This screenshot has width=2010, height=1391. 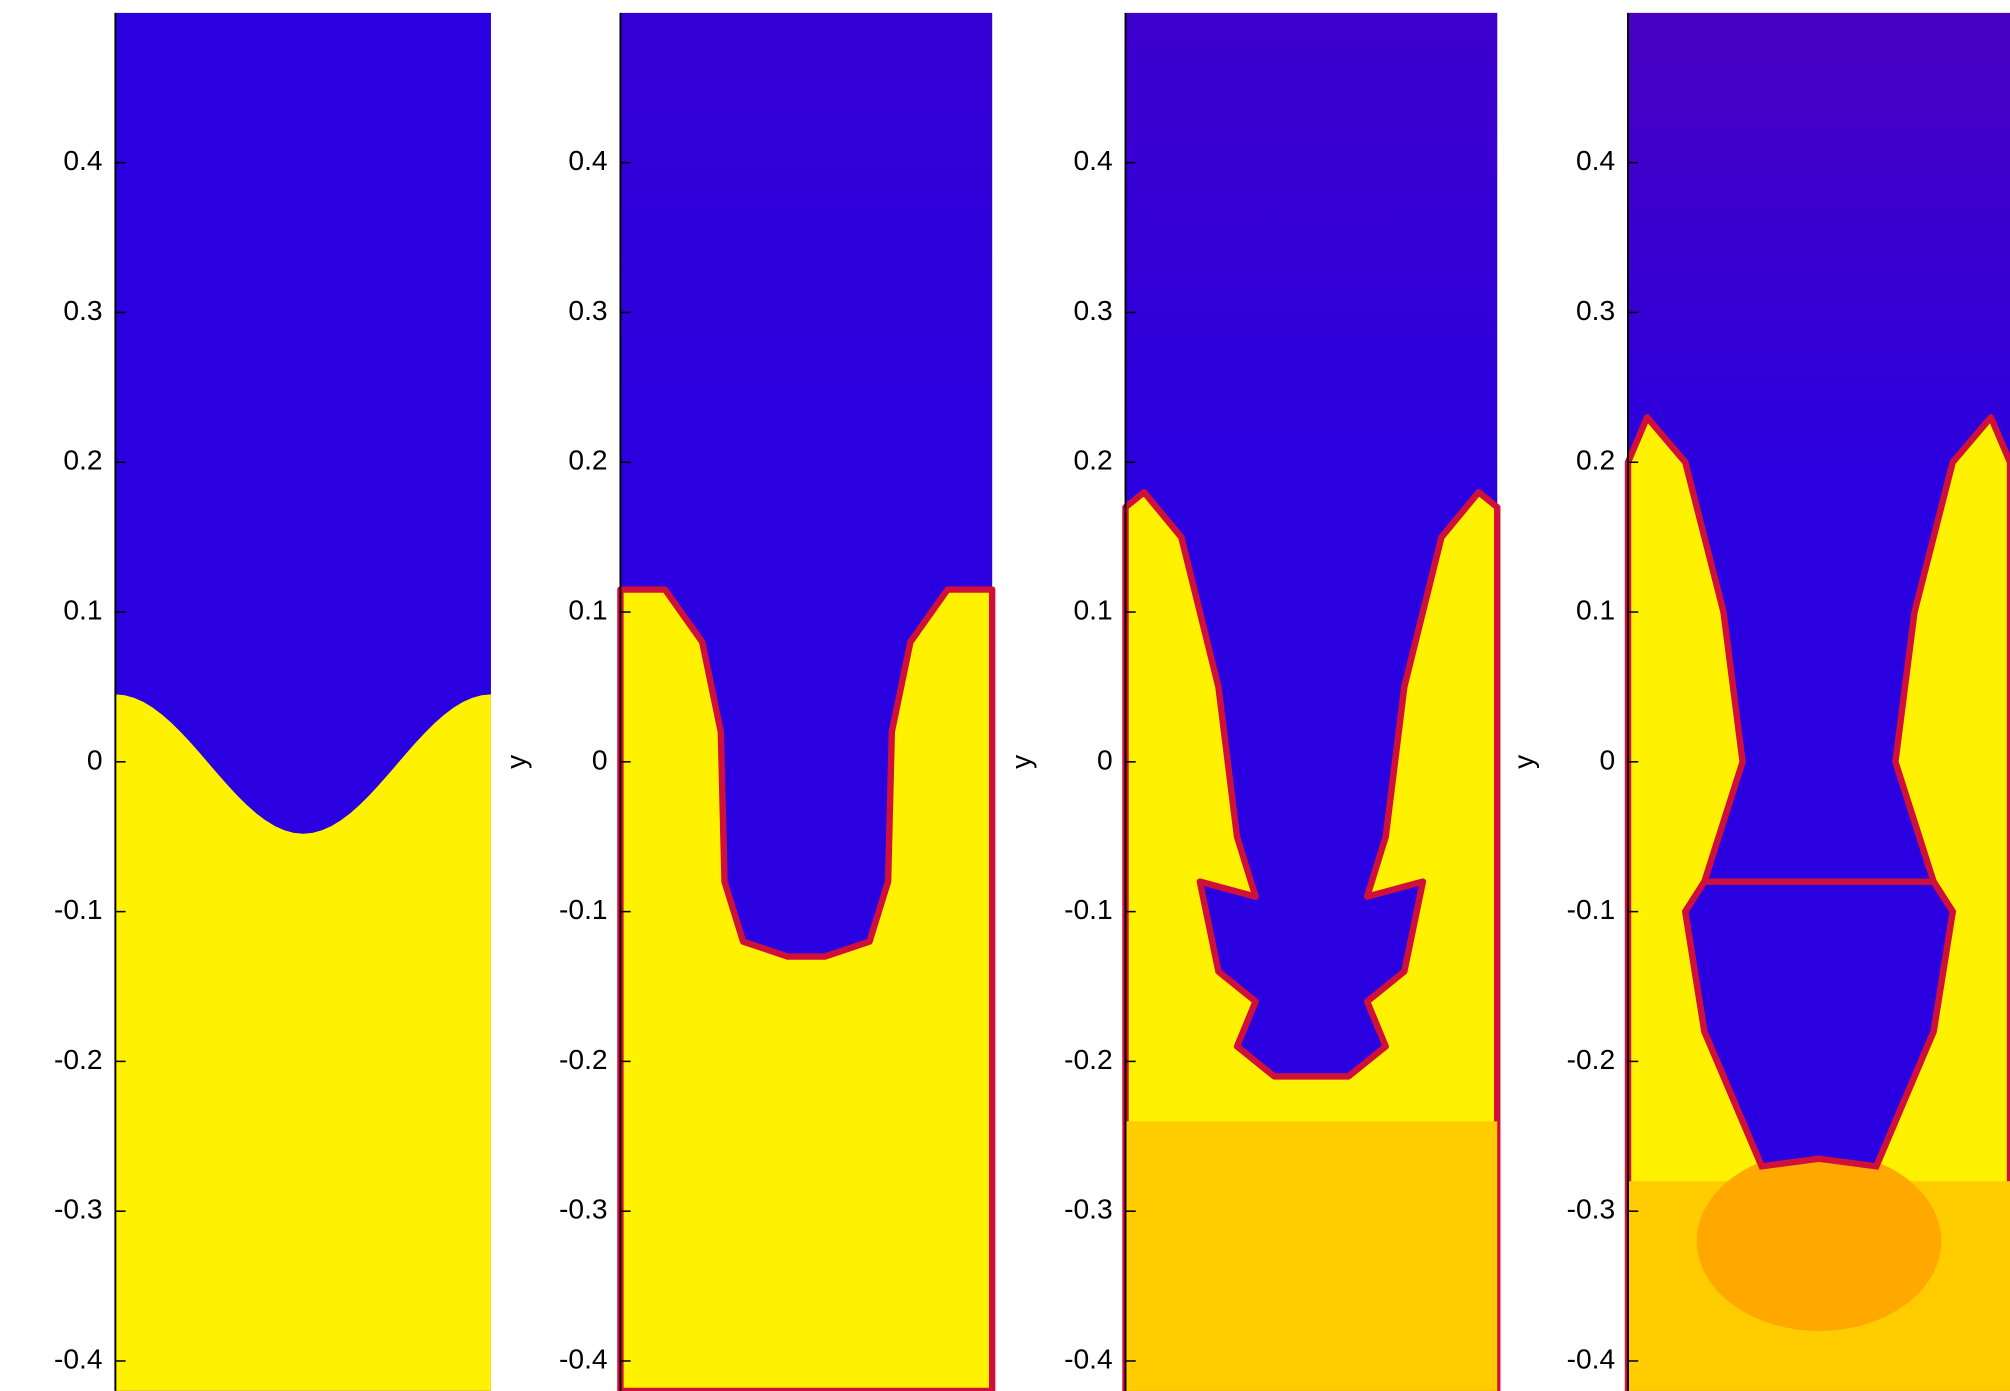 I want to click on heavy-lower, so click(x=1311, y=1256).